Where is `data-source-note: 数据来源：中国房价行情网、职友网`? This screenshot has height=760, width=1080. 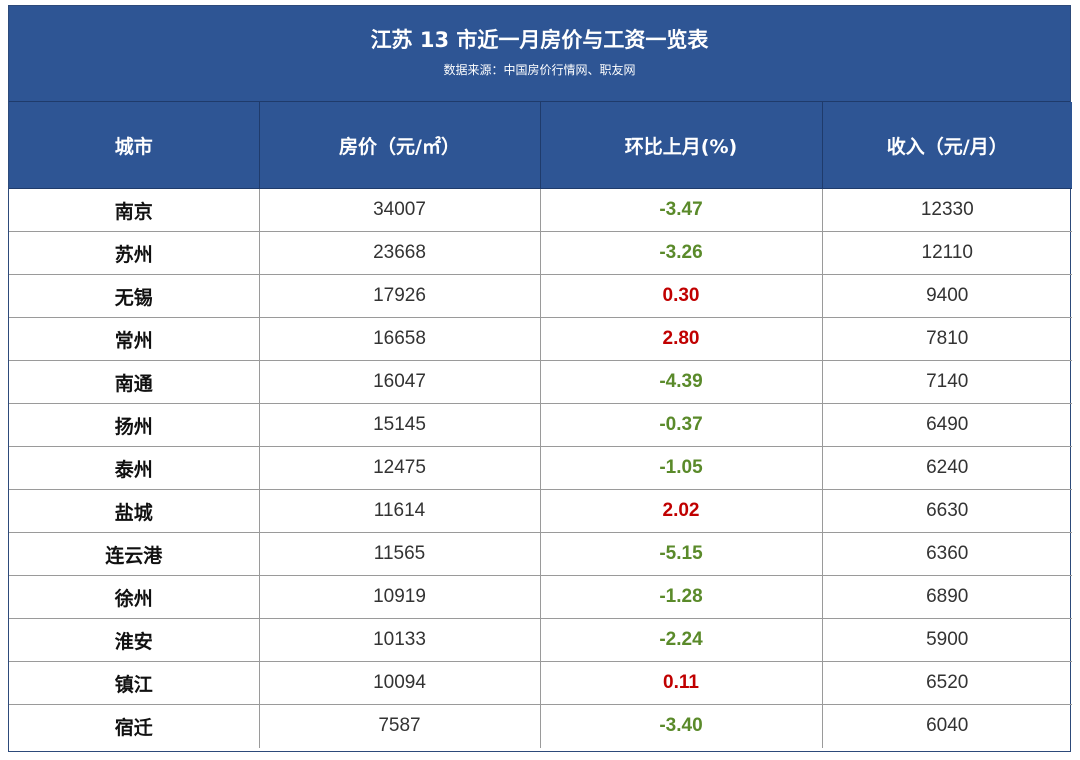
data-source-note: 数据来源：中国房价行情网、职友网 is located at coordinates (539, 70).